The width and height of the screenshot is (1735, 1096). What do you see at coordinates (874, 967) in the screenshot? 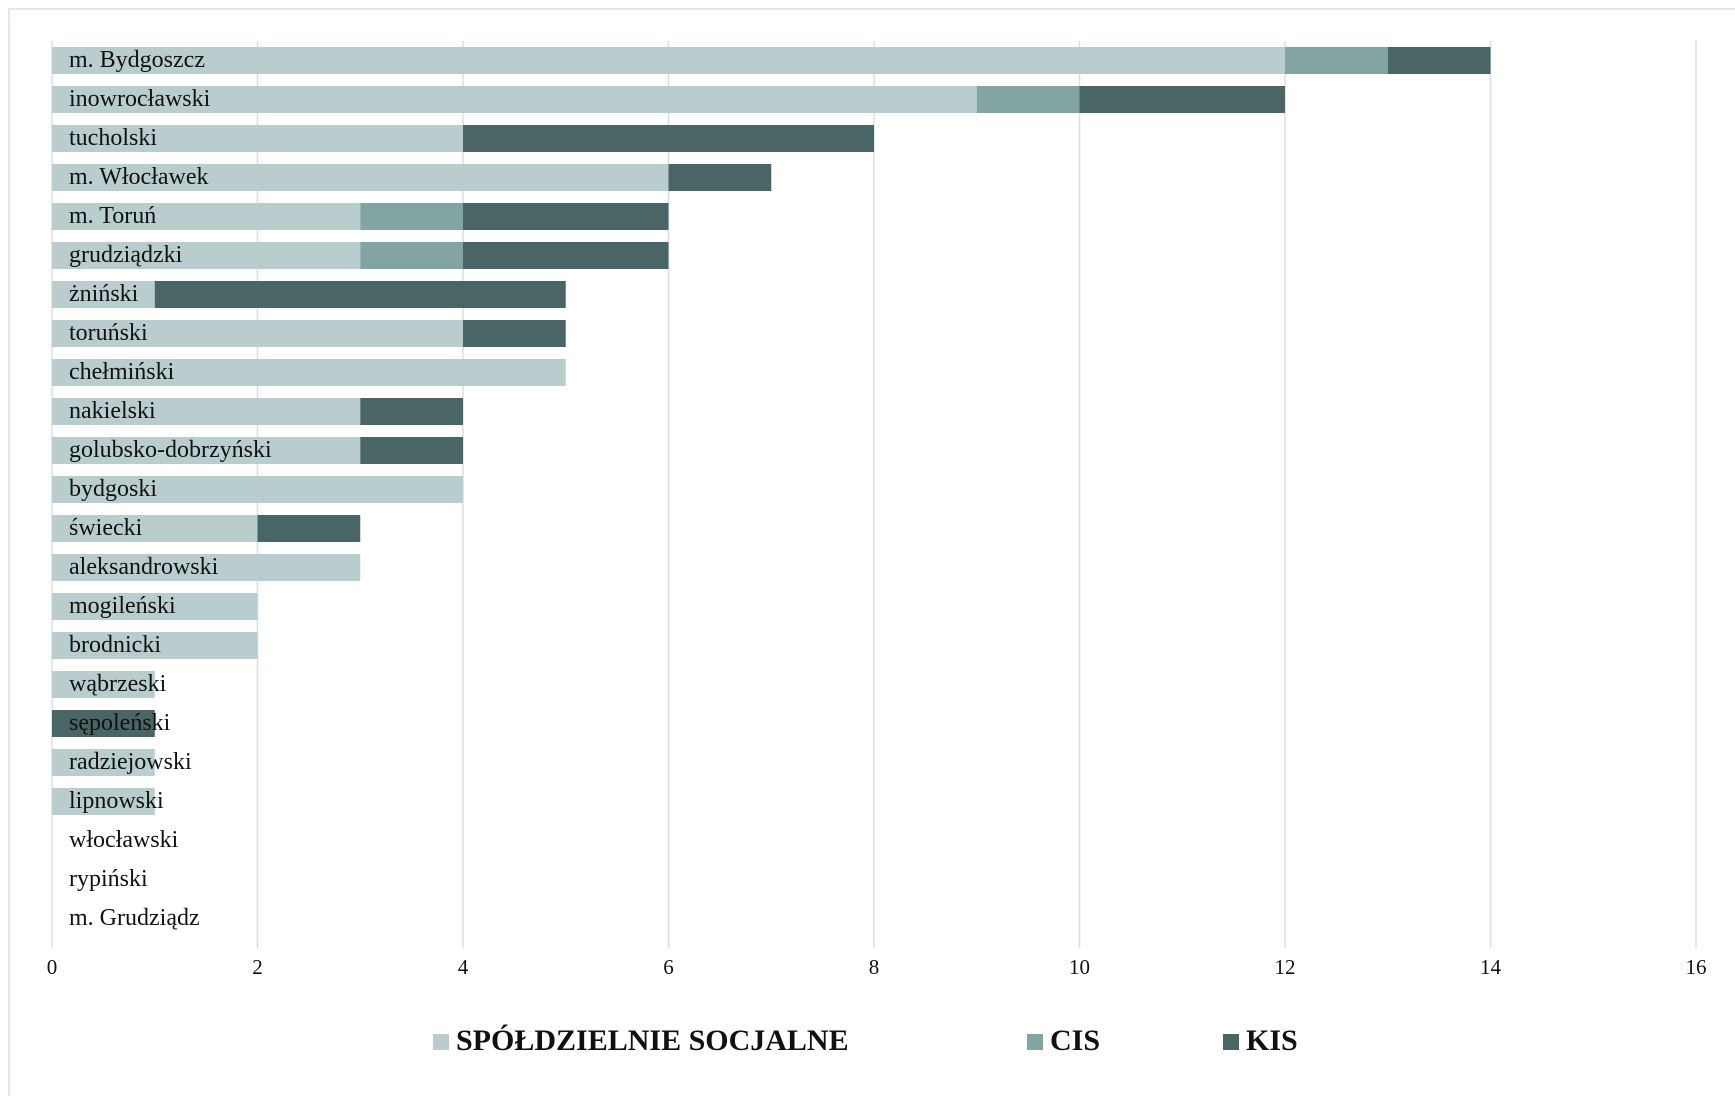
I see `x-tick-label: 8` at bounding box center [874, 967].